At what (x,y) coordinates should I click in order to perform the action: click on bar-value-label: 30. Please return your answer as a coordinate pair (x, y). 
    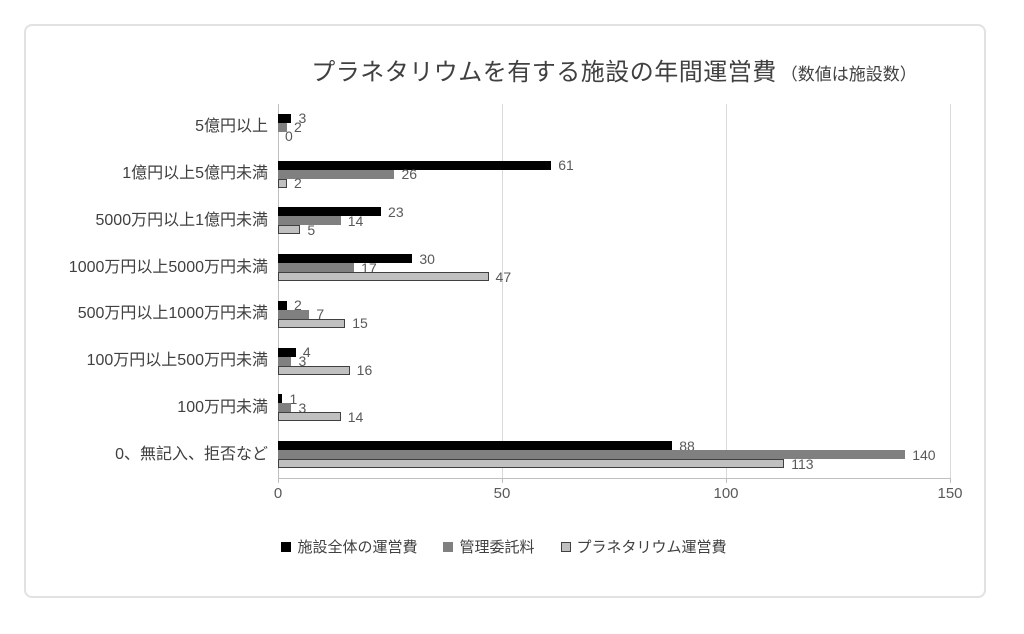
    Looking at the image, I should click on (427, 258).